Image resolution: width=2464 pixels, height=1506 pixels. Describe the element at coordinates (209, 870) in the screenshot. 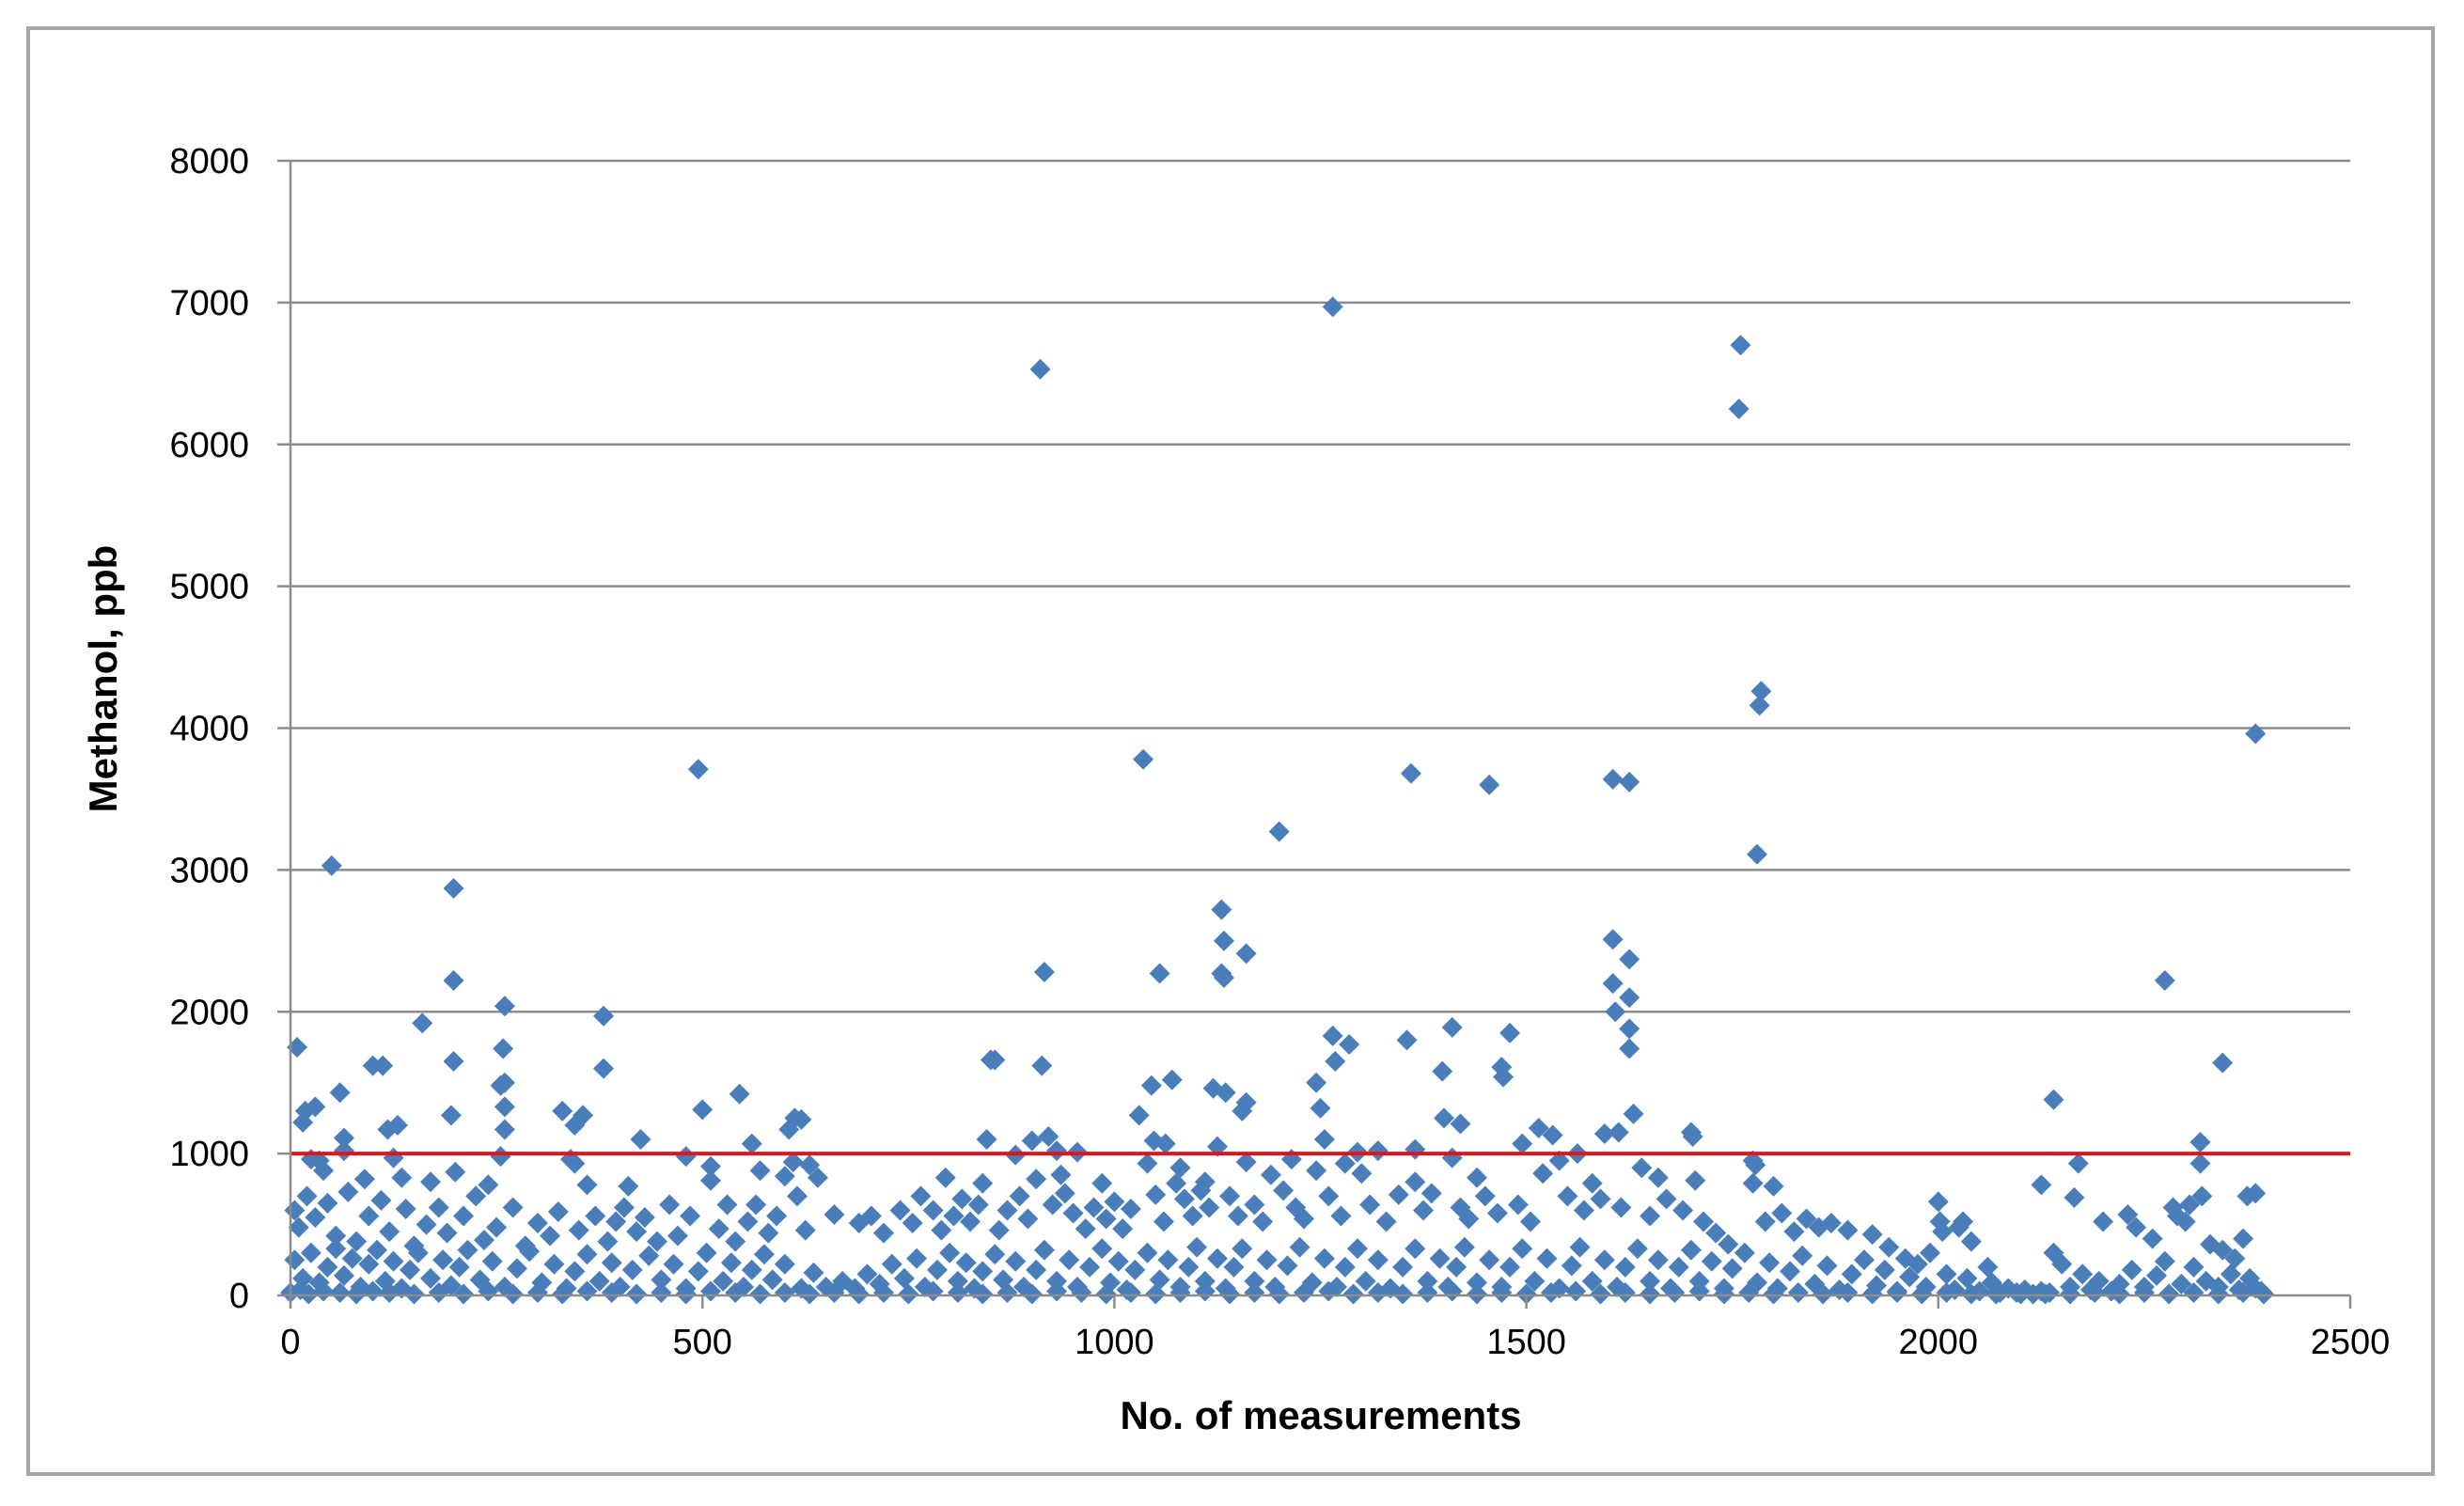

I see `y-tick-label: 3000` at that location.